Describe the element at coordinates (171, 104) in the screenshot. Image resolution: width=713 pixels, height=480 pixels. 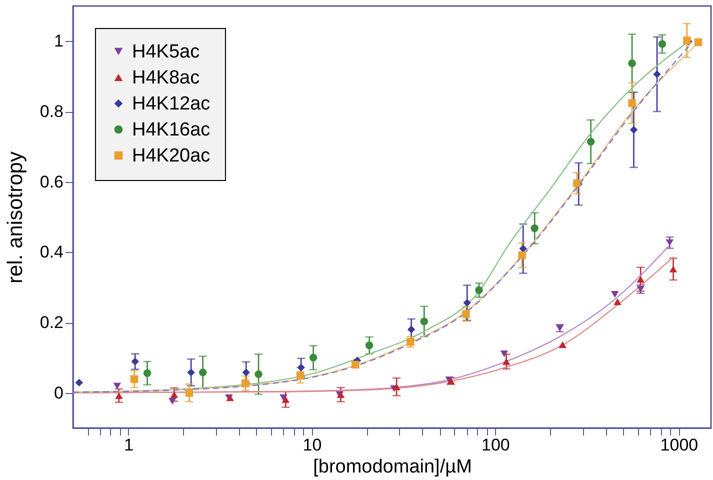
I see `legend-label: H4K12ac` at that location.